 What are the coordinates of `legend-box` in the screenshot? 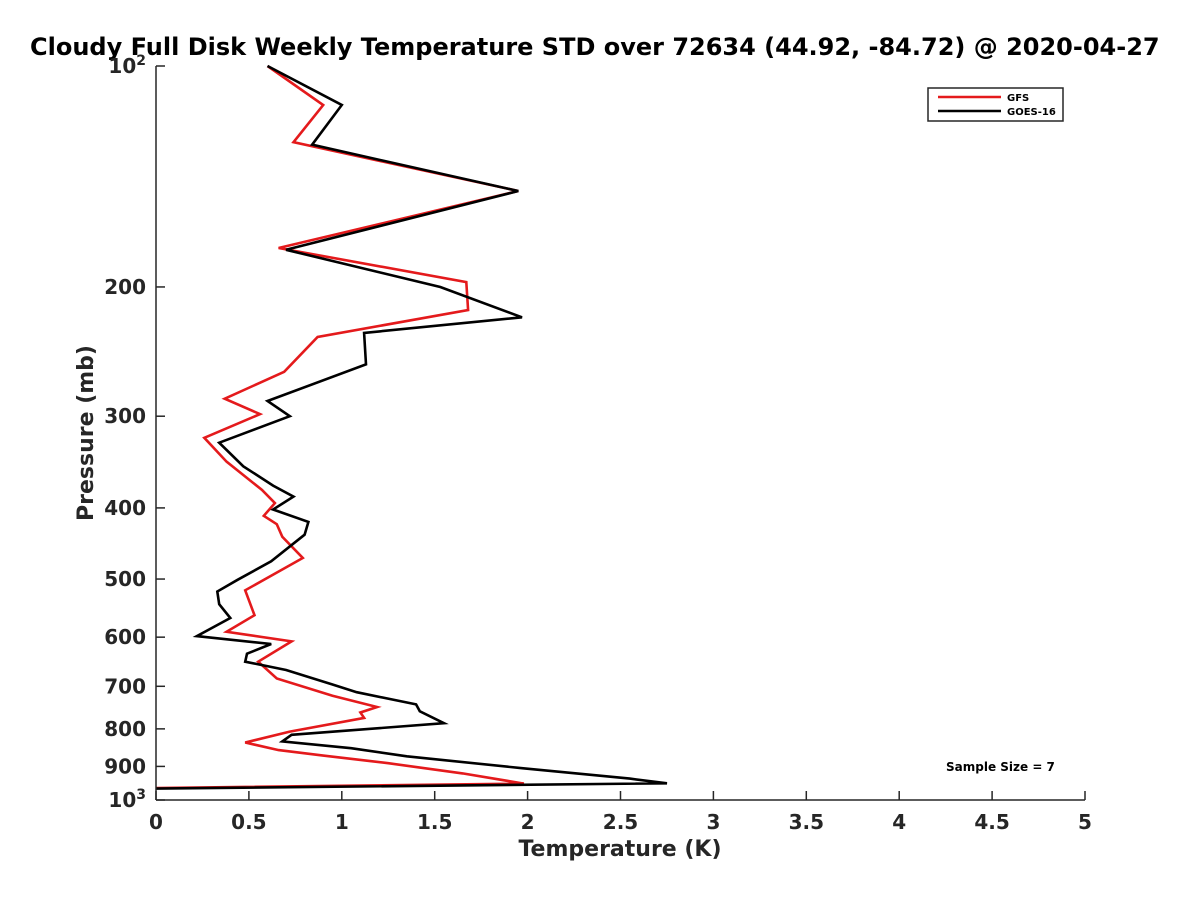 It's located at (995, 104).